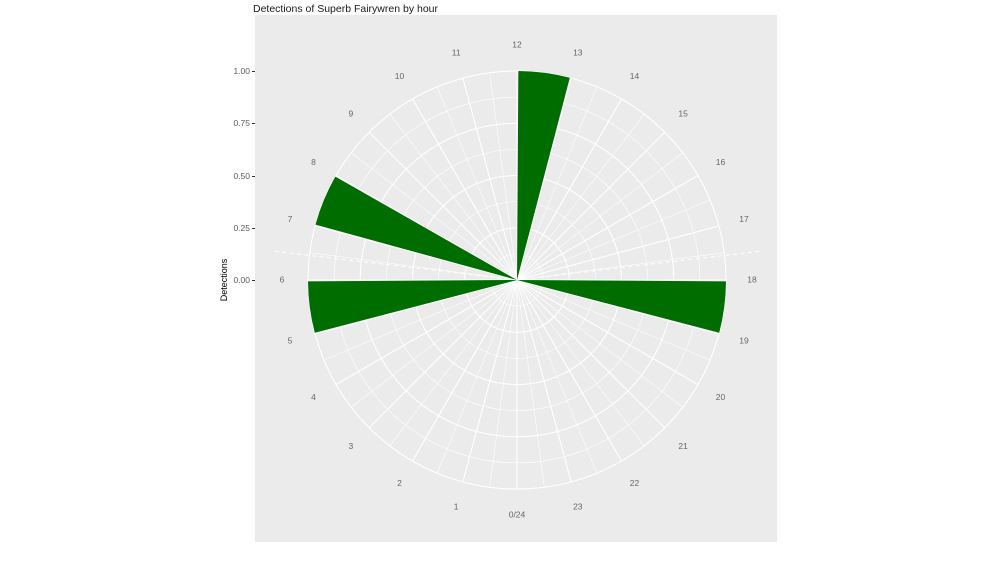  What do you see at coordinates (752, 280) in the screenshot?
I see `hour-label-18: 18` at bounding box center [752, 280].